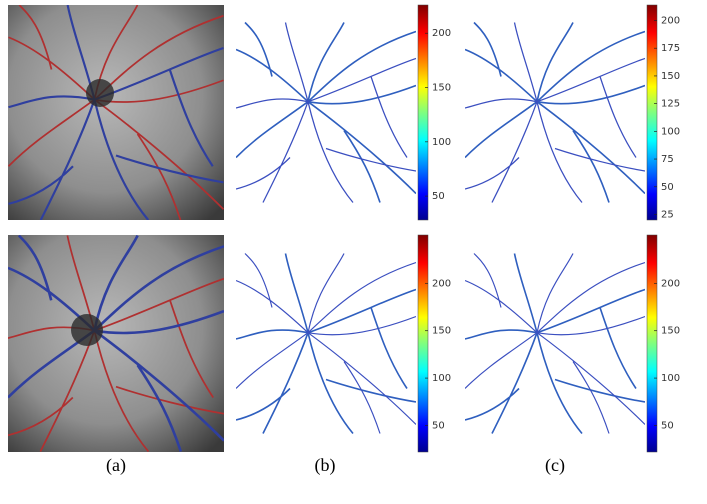  What do you see at coordinates (116, 465) in the screenshot?
I see `panel-label: (a)` at bounding box center [116, 465].